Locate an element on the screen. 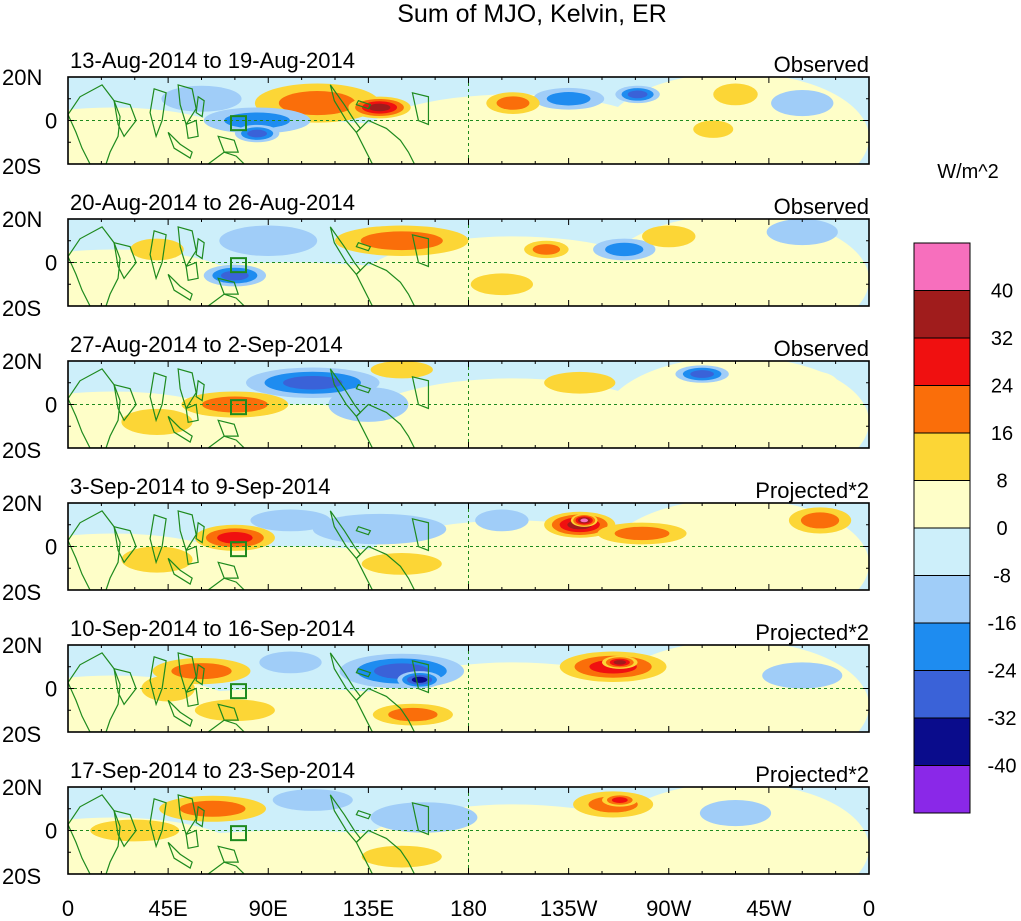  longitude-label: 135W is located at coordinates (569, 908).